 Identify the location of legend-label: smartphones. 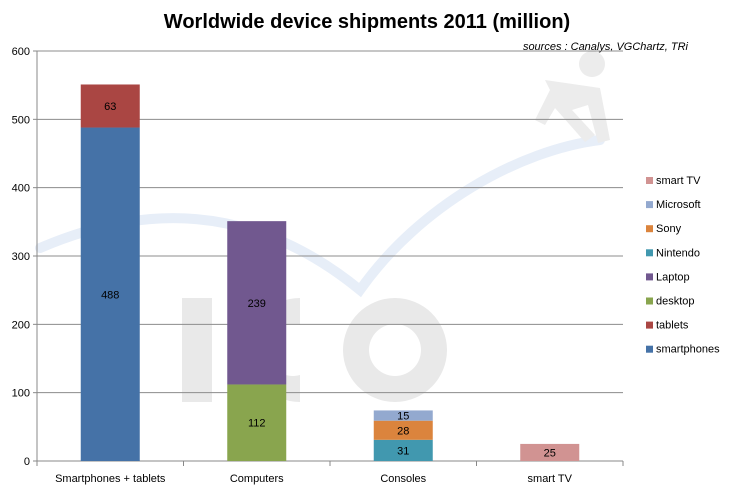
(688, 350).